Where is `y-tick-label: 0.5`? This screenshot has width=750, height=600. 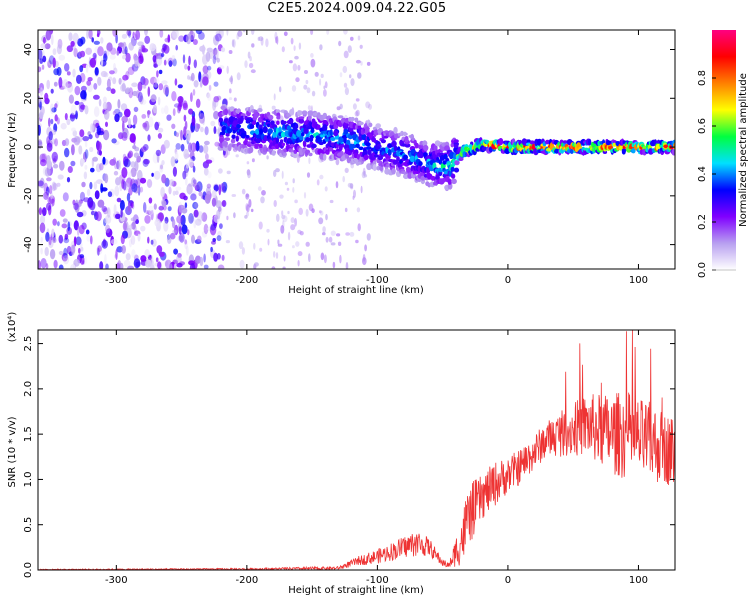 y-tick-label: 0.5 is located at coordinates (28, 525).